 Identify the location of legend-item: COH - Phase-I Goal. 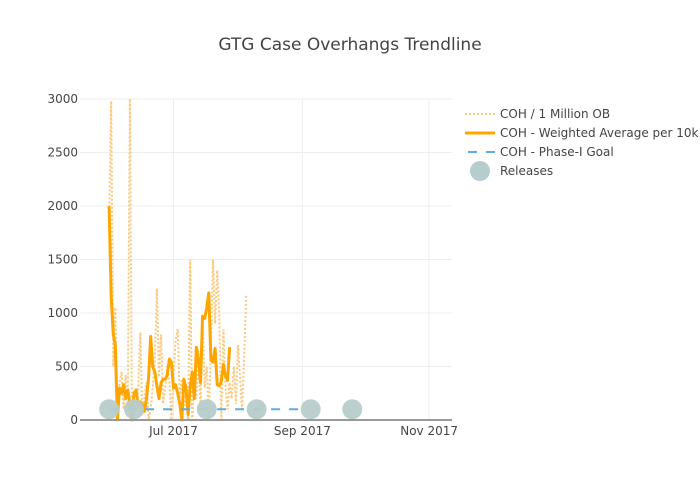
(539, 152).